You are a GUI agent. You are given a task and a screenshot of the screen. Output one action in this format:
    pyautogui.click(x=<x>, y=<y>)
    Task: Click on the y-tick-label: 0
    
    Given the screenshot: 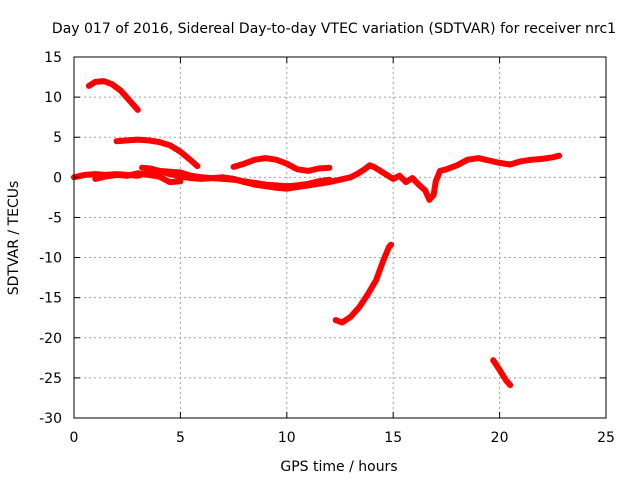 What is the action you would take?
    pyautogui.click(x=57, y=178)
    